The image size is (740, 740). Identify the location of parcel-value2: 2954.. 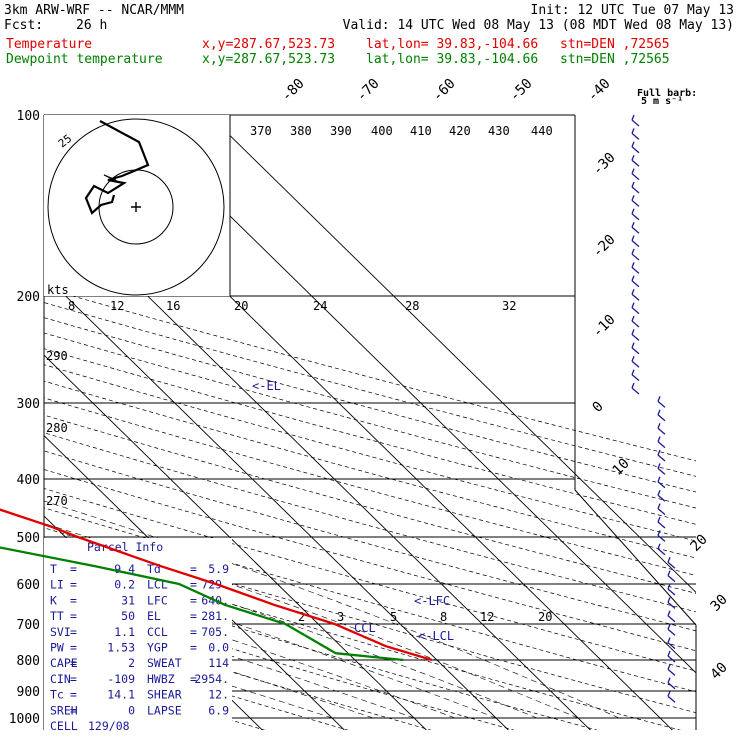
(211, 679).